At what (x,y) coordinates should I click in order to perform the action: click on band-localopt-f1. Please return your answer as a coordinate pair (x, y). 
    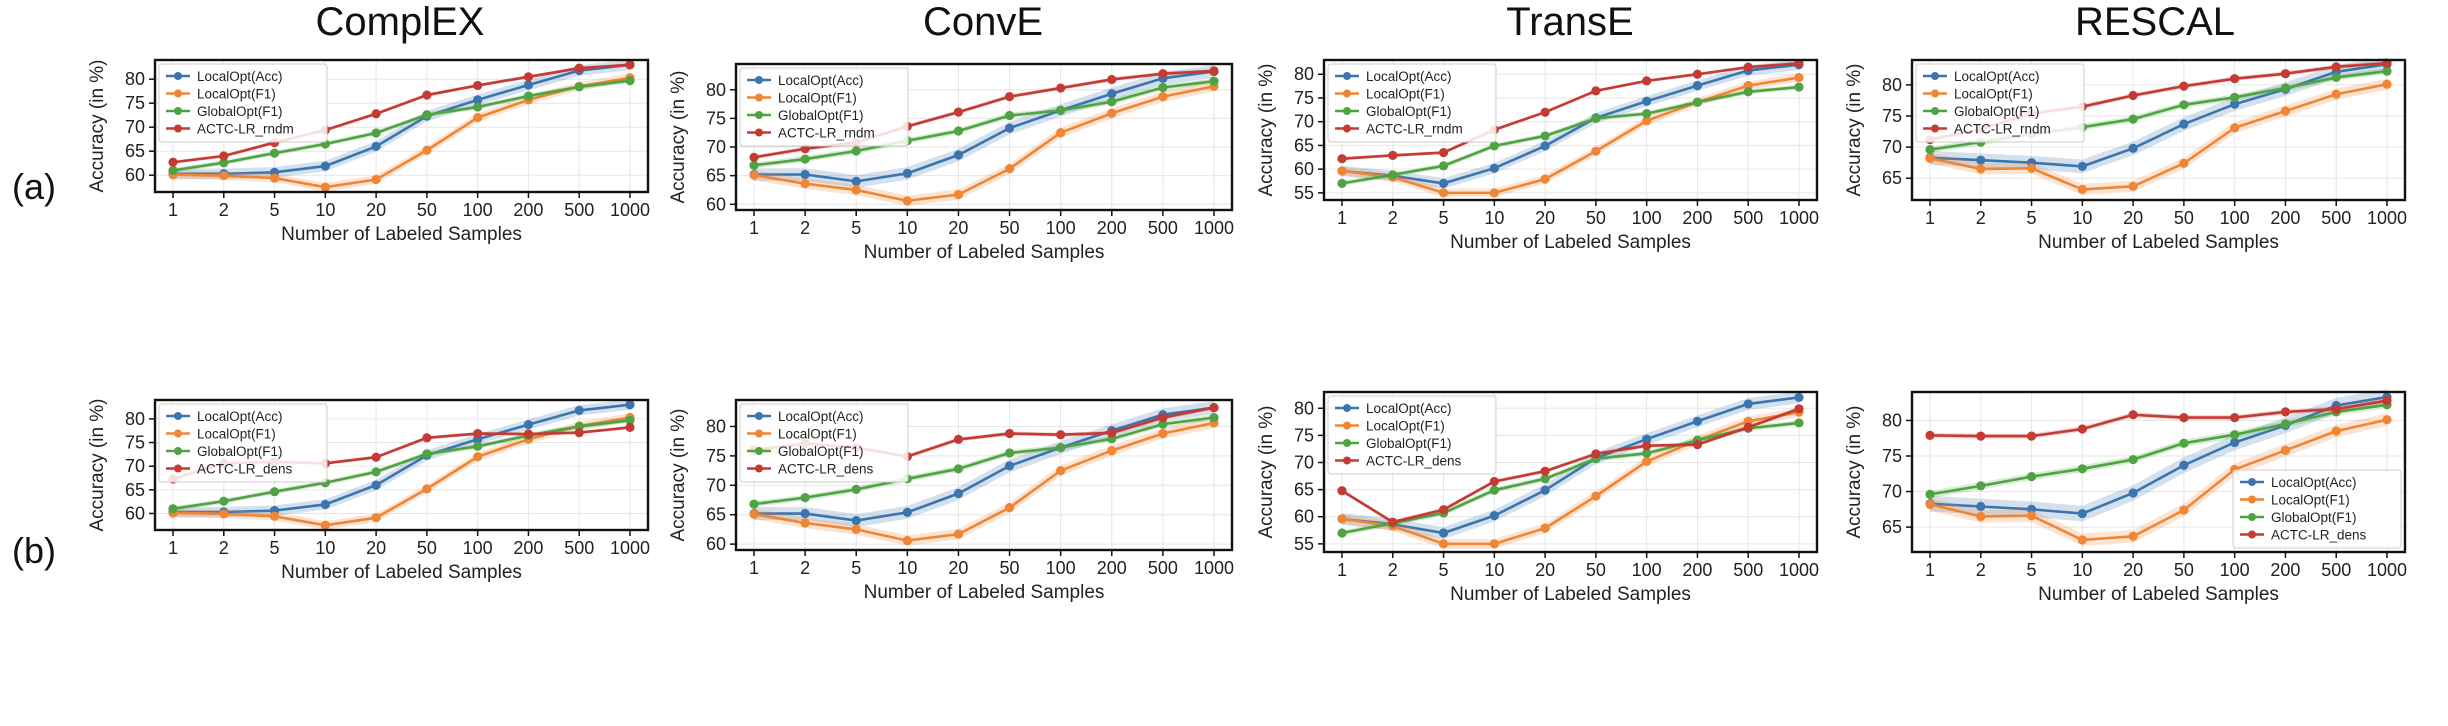
    Looking at the image, I should click on (2158, 137).